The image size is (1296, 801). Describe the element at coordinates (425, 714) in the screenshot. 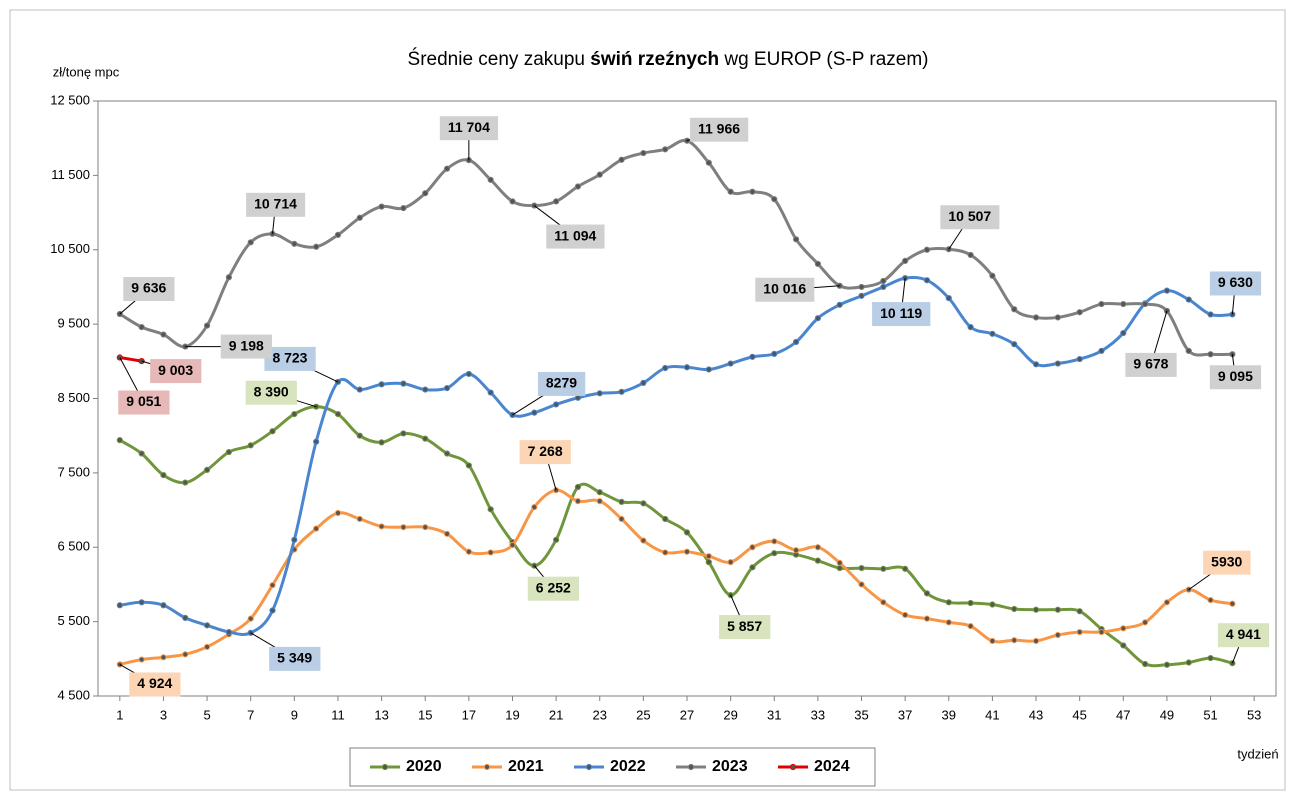

I see `x-tick-label: 15` at that location.